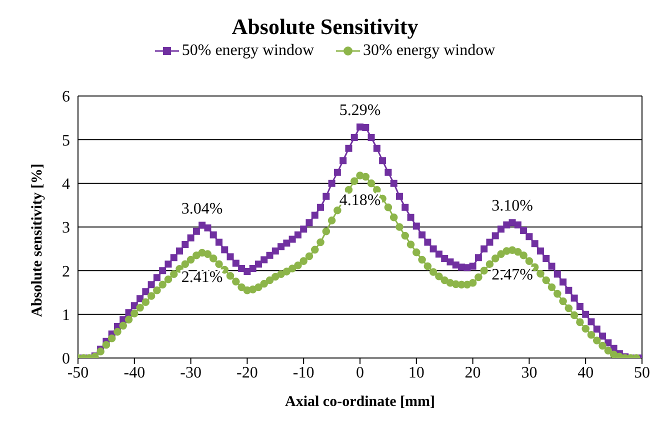 The width and height of the screenshot is (650, 426). Describe the element at coordinates (360, 111) in the screenshot. I see `annotation: 5.29%` at that location.